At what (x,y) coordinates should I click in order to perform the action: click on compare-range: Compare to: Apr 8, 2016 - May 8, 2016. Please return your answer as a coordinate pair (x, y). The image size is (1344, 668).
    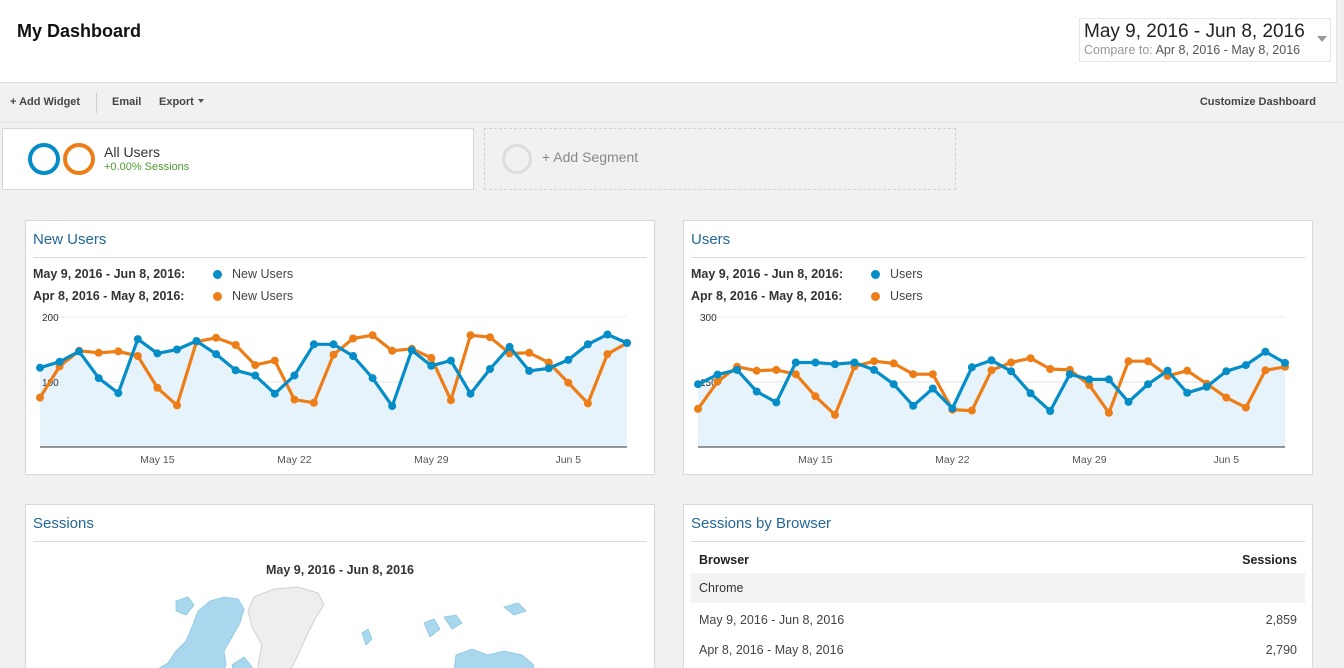
    Looking at the image, I should click on (1192, 50).